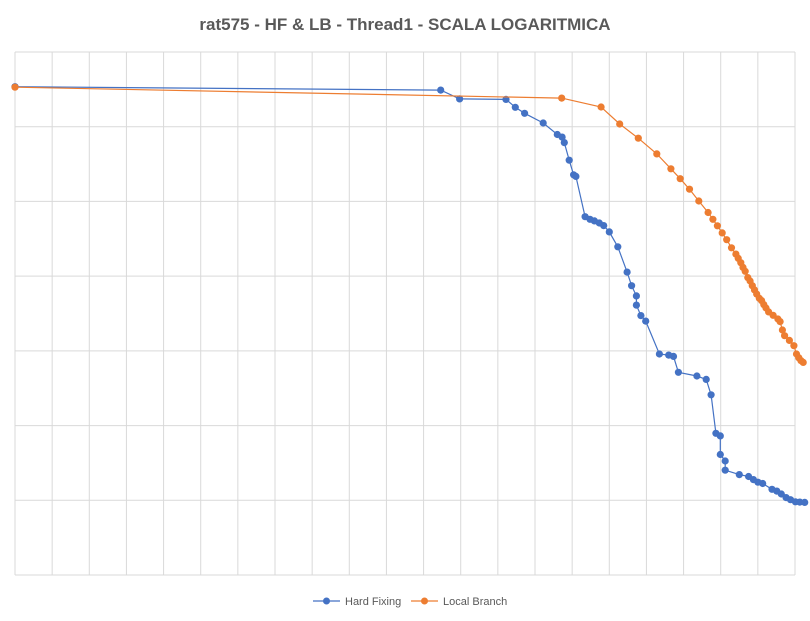 The height and width of the screenshot is (621, 810). What do you see at coordinates (326, 601) in the screenshot?
I see `legend-marker-hard-fixing` at bounding box center [326, 601].